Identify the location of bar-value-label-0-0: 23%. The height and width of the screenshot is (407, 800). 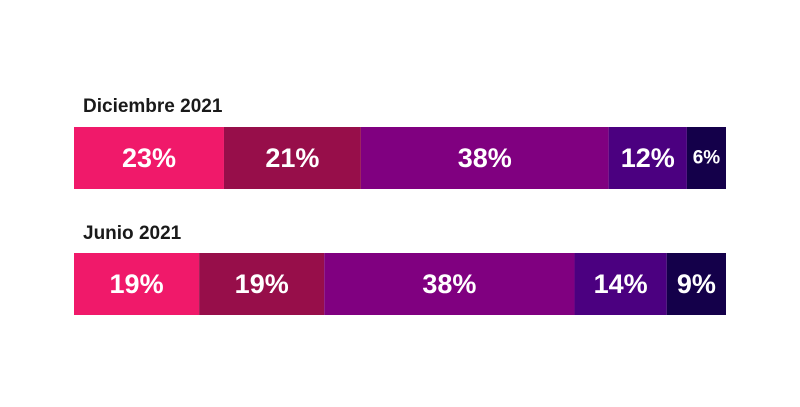
(149, 158).